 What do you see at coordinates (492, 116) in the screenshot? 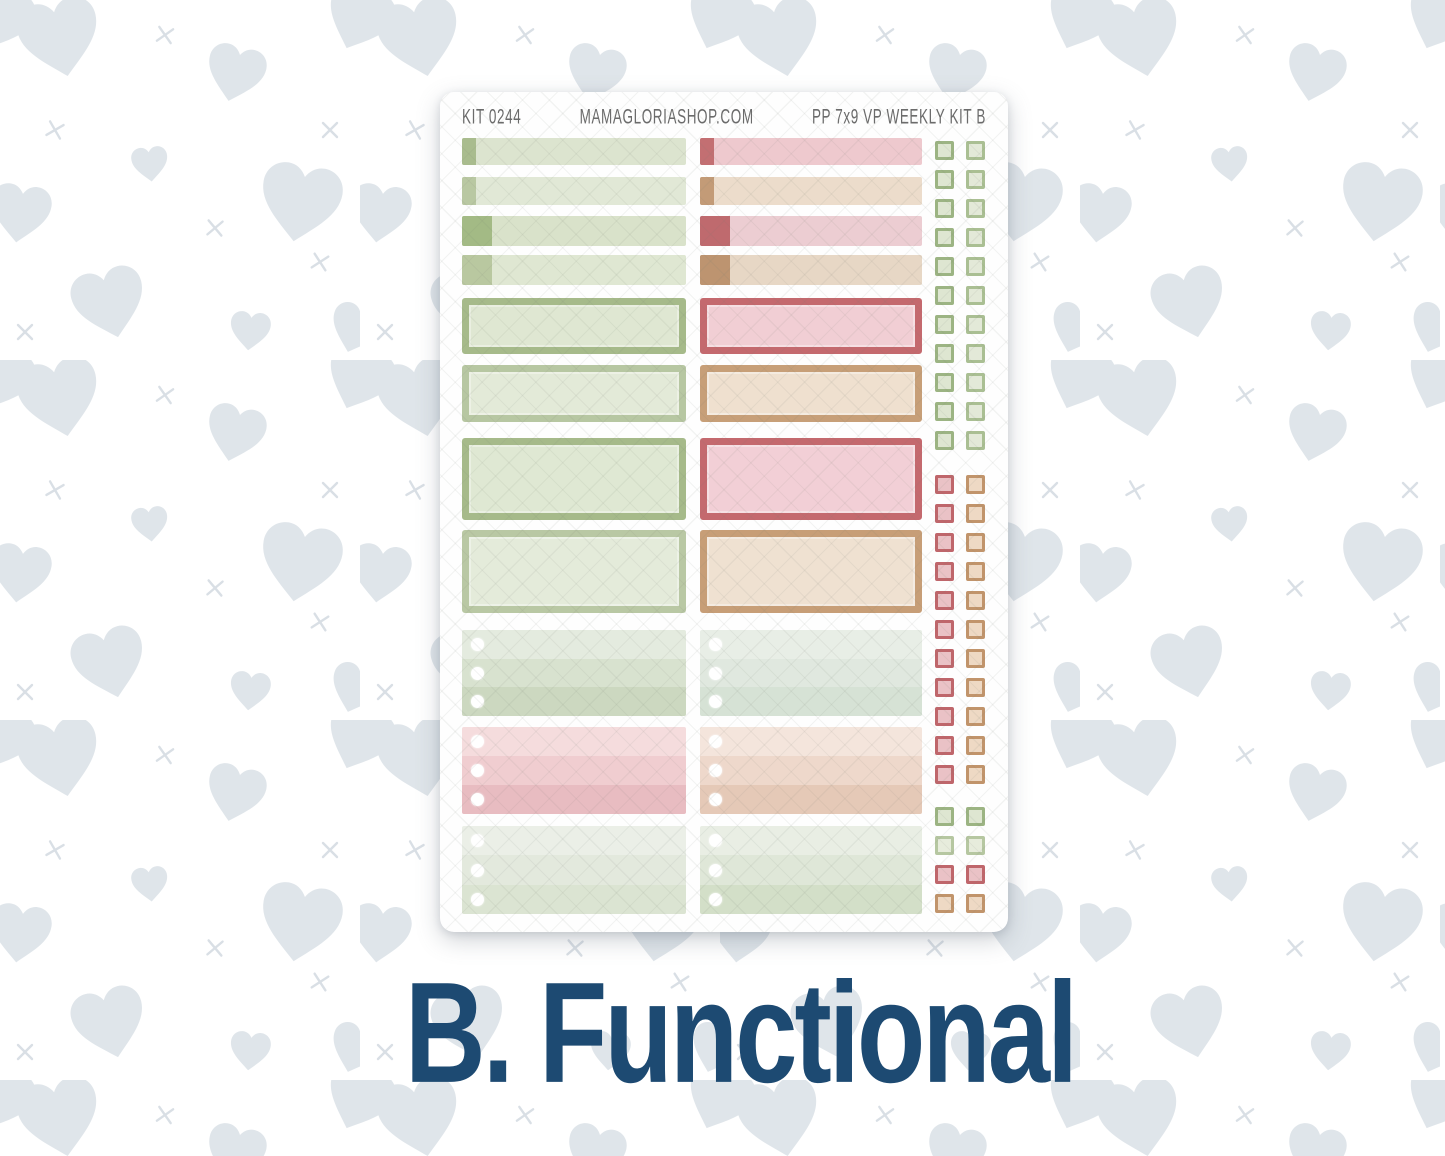
I see `kit-code-label: KIT 0244` at bounding box center [492, 116].